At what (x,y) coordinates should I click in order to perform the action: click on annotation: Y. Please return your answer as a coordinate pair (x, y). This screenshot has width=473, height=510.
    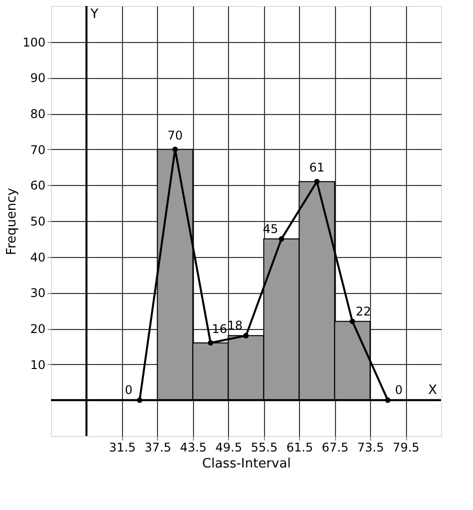
    Looking at the image, I should click on (93, 14).